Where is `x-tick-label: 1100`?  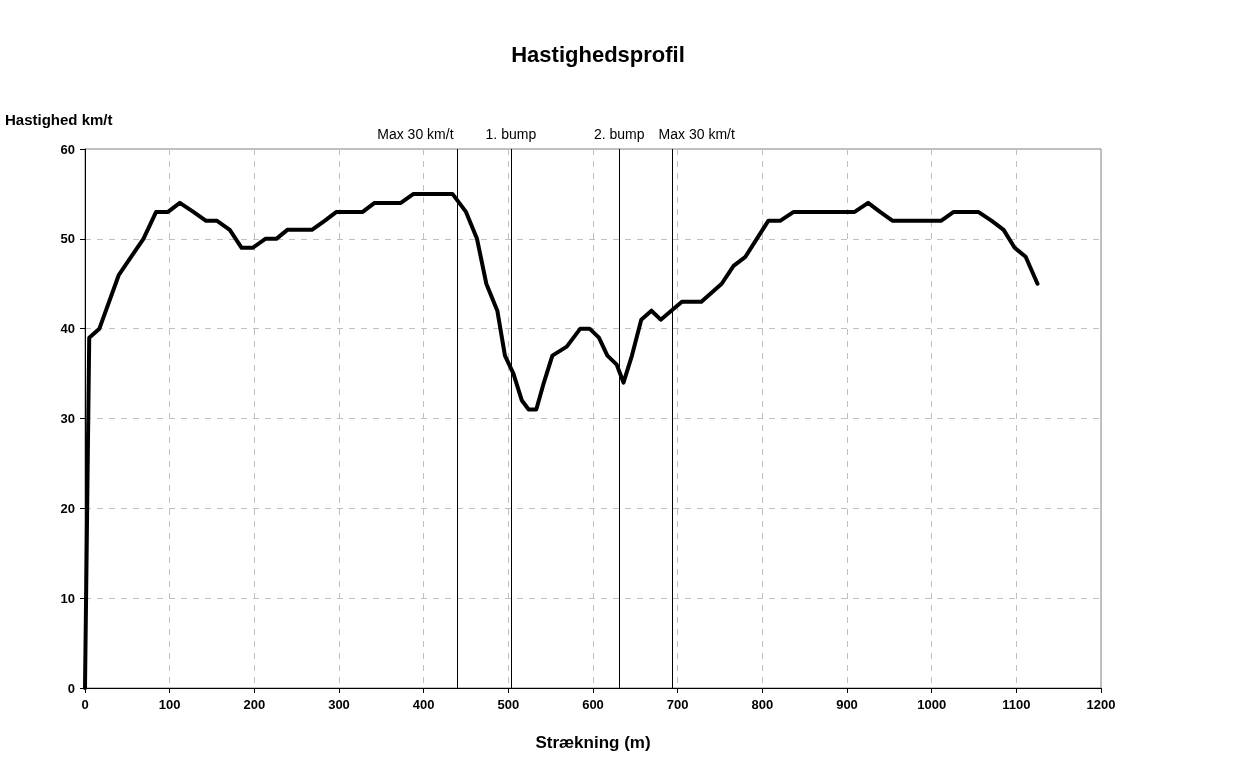 x-tick-label: 1100 is located at coordinates (1016, 704).